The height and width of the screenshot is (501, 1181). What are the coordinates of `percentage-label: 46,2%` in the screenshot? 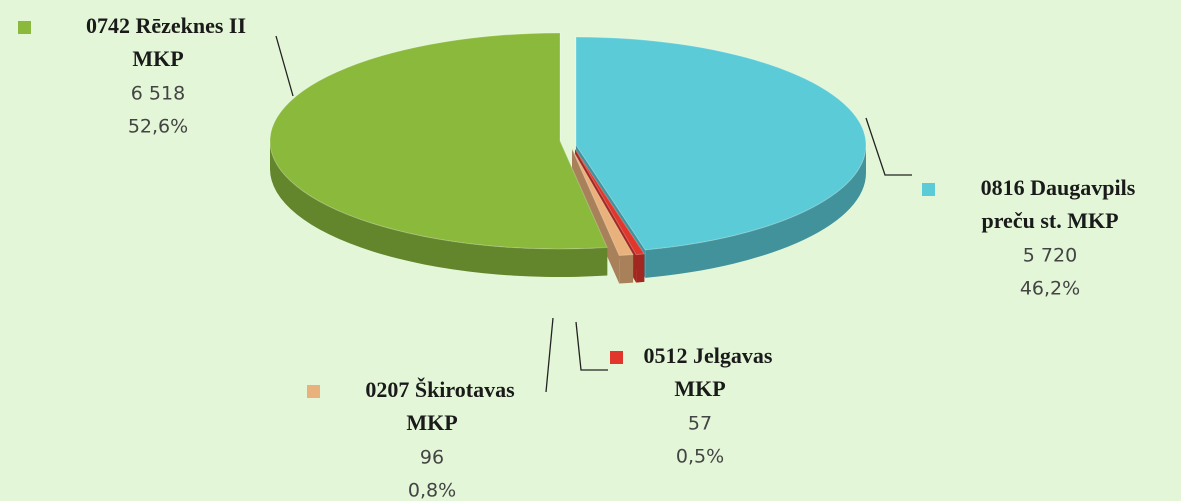 It's located at (1050, 289).